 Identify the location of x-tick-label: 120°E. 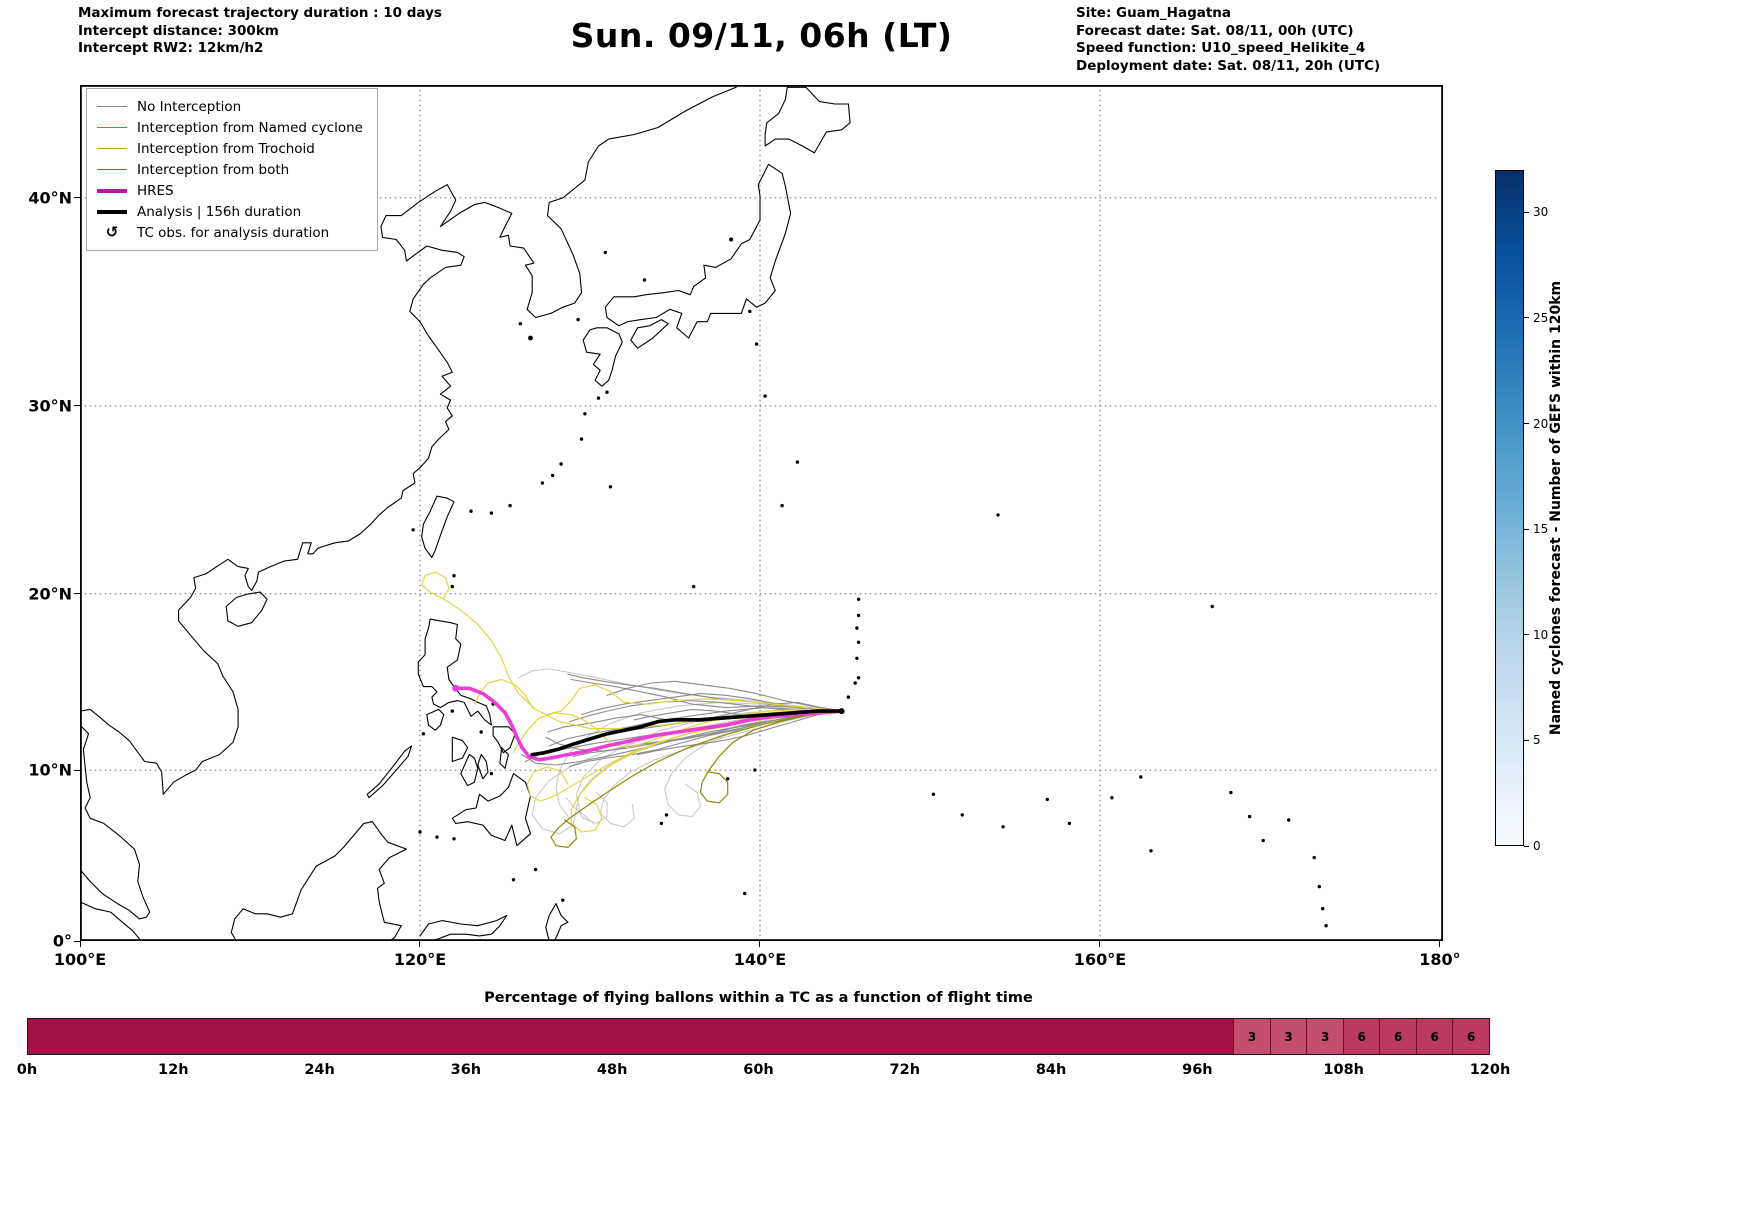
(420, 959).